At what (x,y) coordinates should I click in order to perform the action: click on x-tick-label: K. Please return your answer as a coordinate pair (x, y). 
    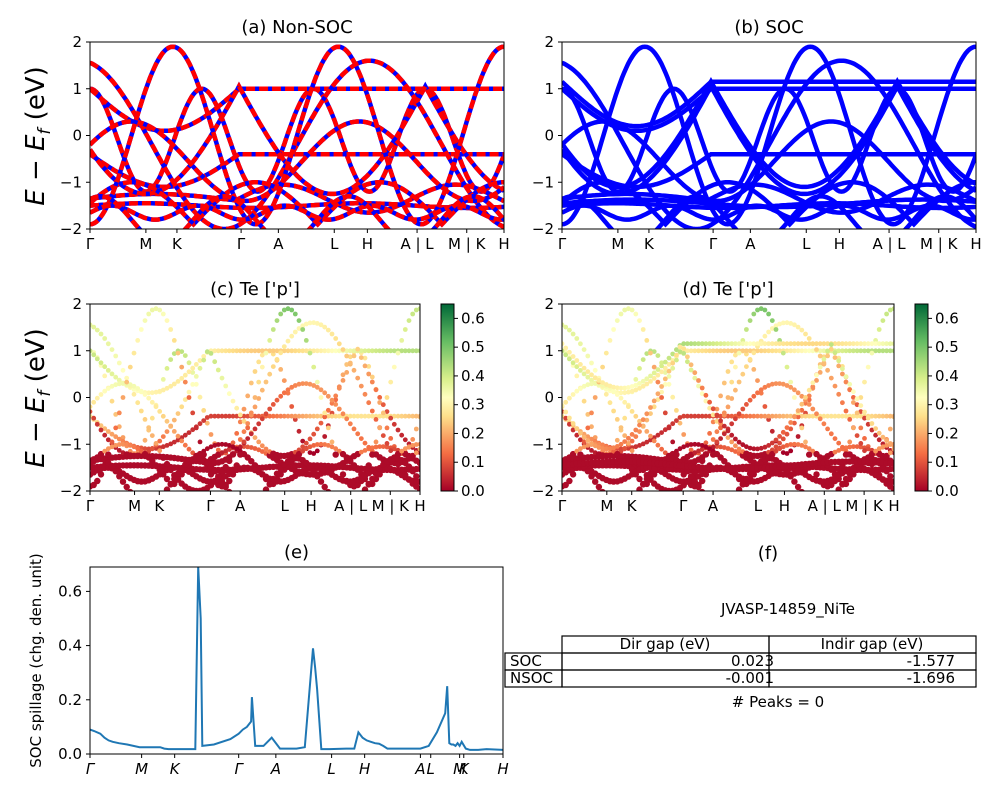
    Looking at the image, I should click on (464, 769).